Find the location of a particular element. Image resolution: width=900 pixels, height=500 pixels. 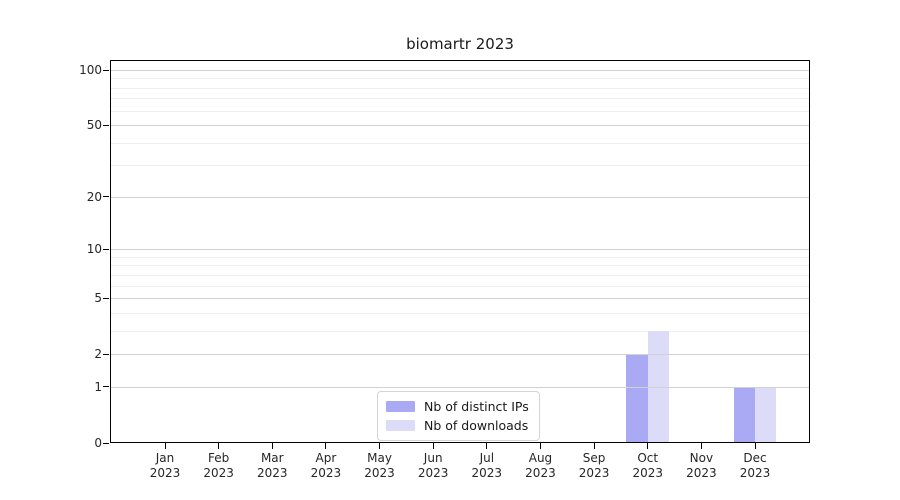

x-tick-label-aug: Aug 2023 is located at coordinates (540, 465).